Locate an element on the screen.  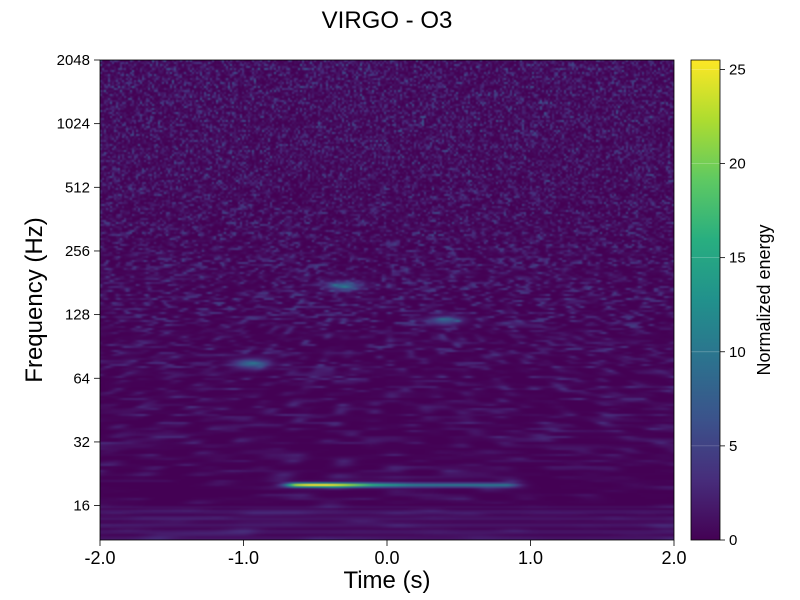
x-tick-label: 0.0 is located at coordinates (386, 558).